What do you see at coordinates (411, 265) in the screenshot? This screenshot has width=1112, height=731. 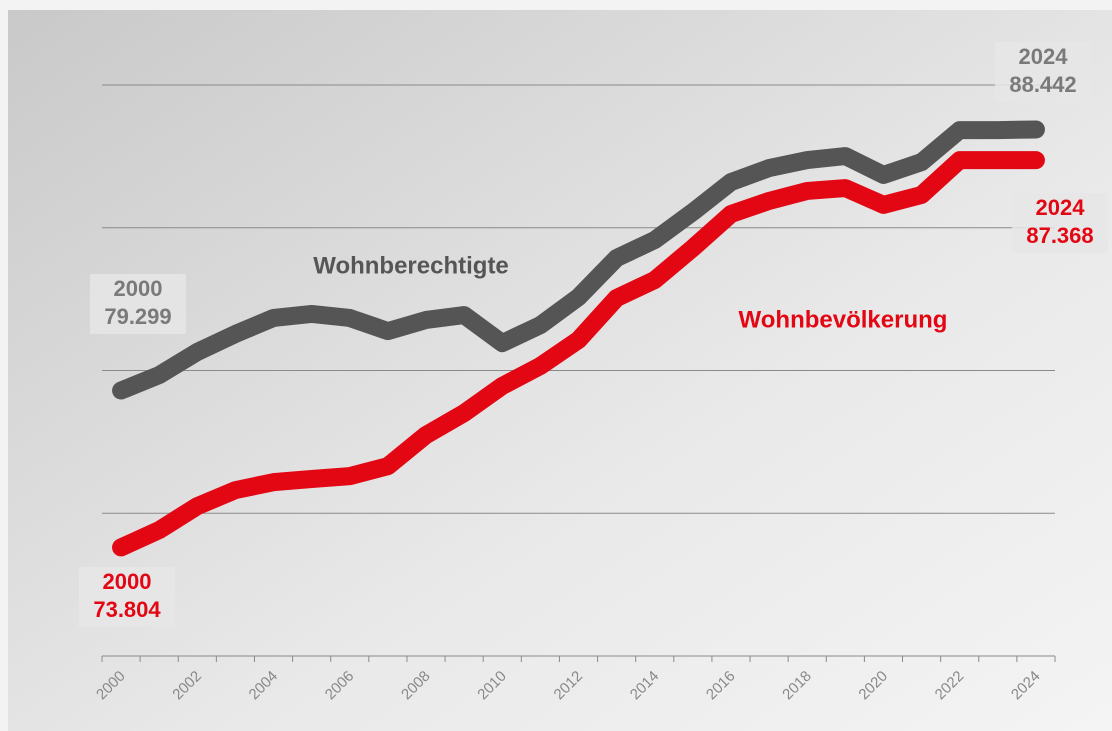 I see `series-label: Wohnberechtigte` at bounding box center [411, 265].